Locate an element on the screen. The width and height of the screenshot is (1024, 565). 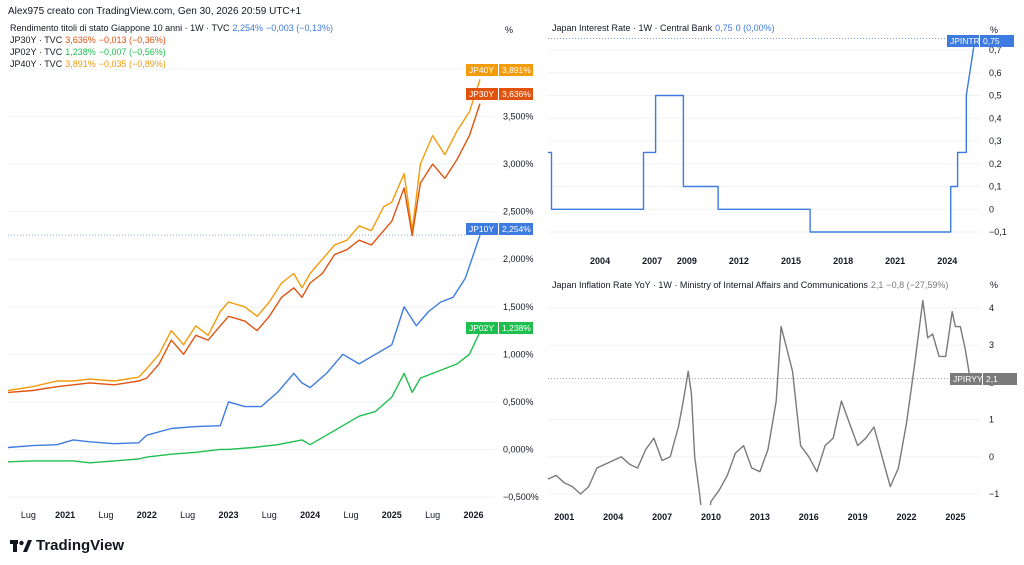
x-tick-label: 2016 is located at coordinates (809, 517).